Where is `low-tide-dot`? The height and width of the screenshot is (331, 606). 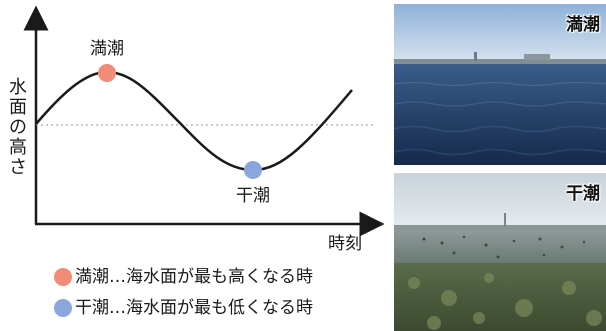
low-tide-dot is located at coordinates (253, 170).